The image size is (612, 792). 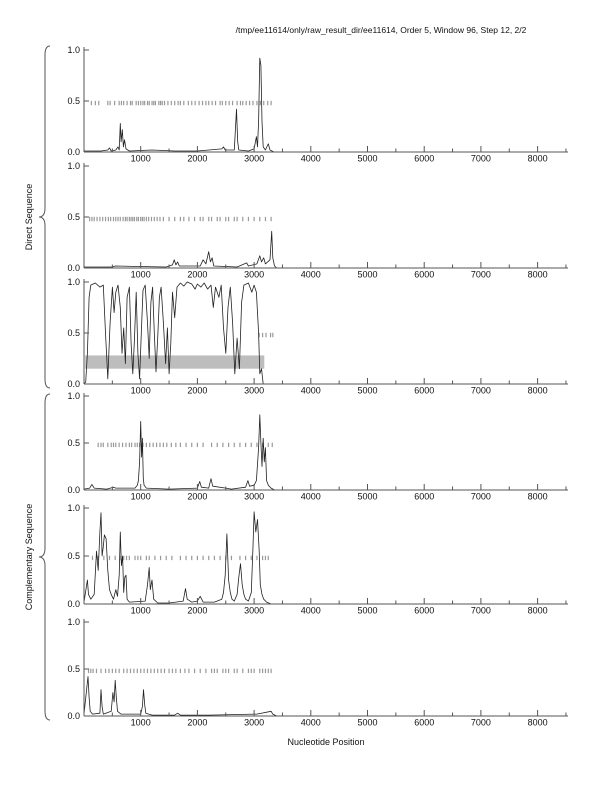 I want to click on x-axis-title: Nucleotide Position, so click(x=326, y=742).